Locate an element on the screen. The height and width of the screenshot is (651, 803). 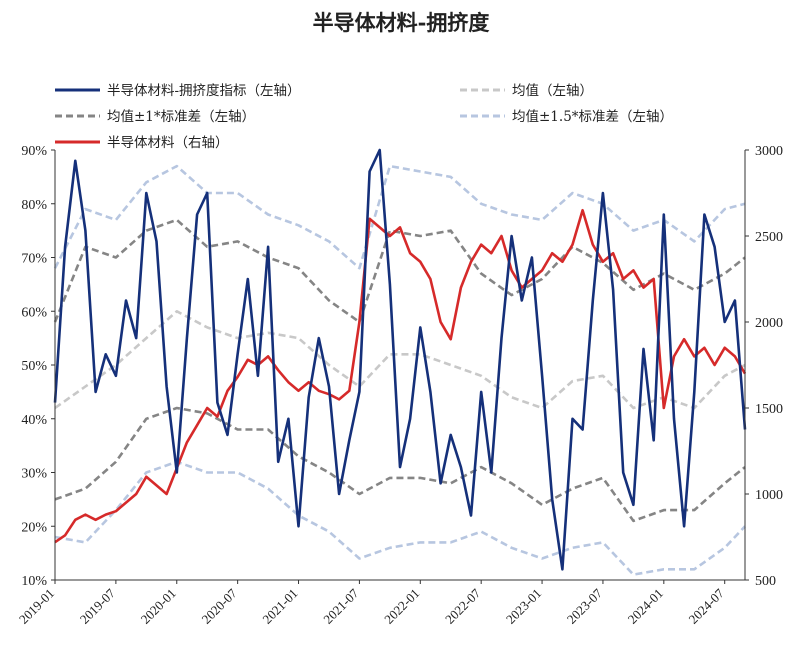
x-tick-label: 2023-07 is located at coordinates (585, 606).